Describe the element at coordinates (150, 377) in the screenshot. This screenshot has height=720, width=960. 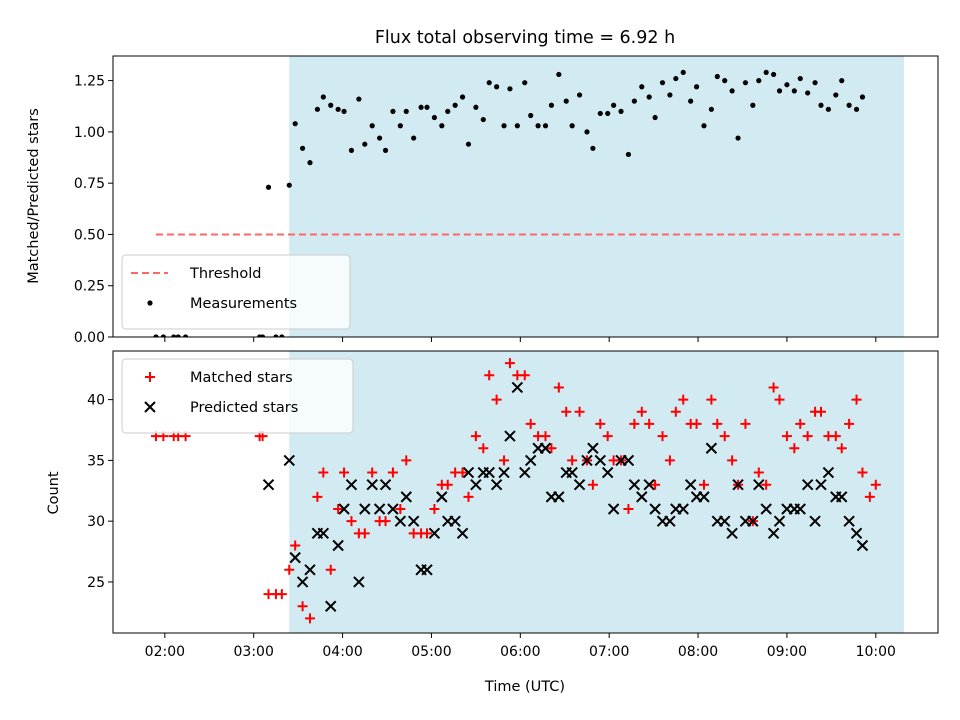
I see `legend-matched-swatch` at that location.